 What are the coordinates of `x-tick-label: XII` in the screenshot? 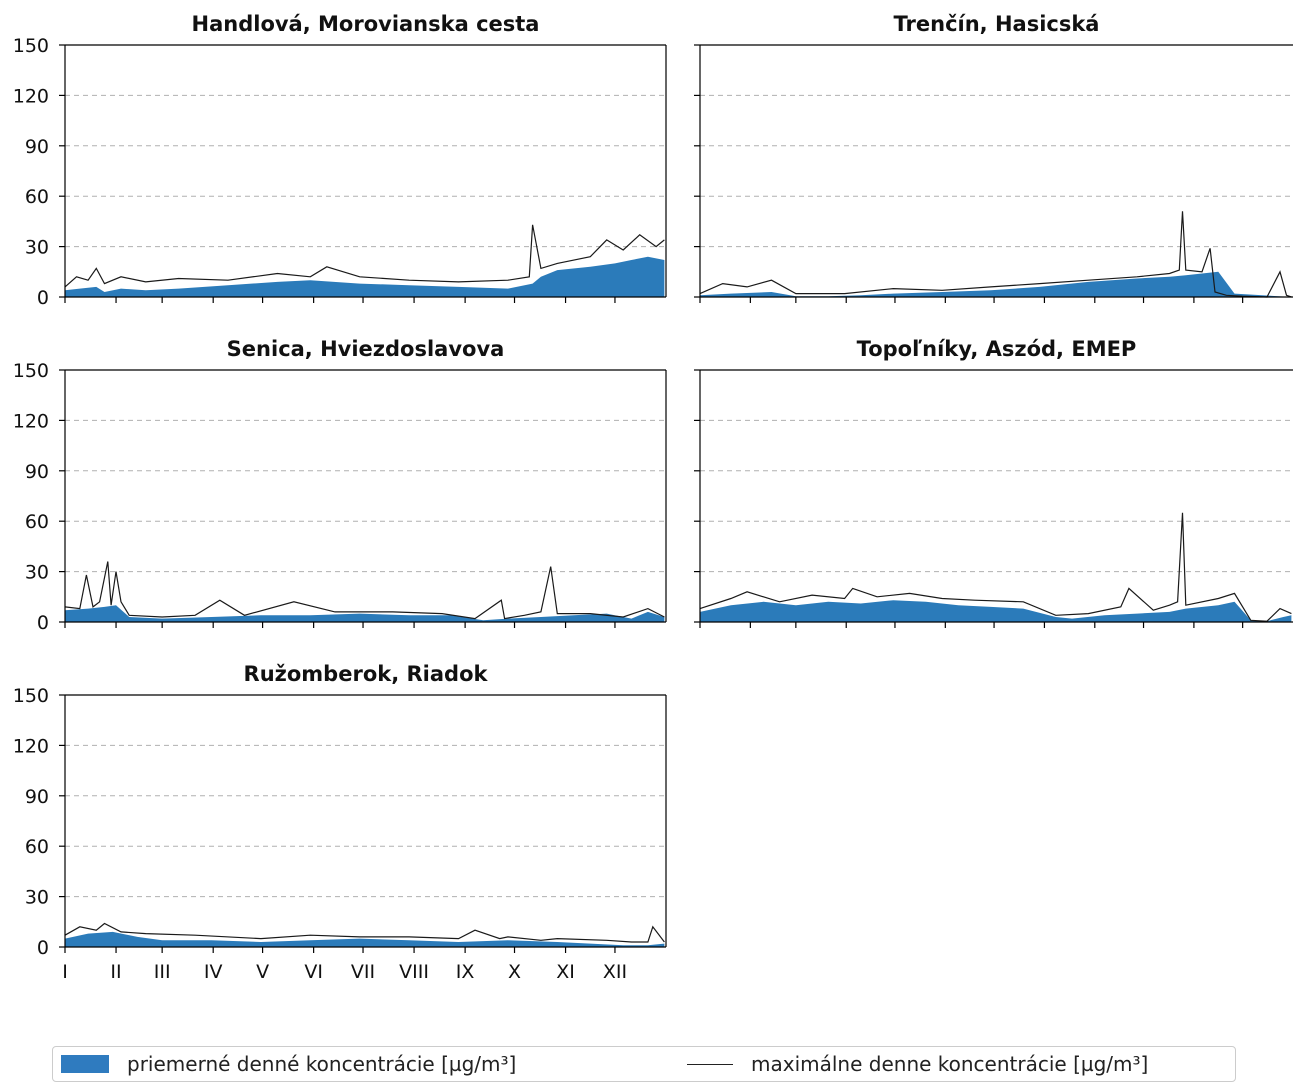 It's located at (615, 972).